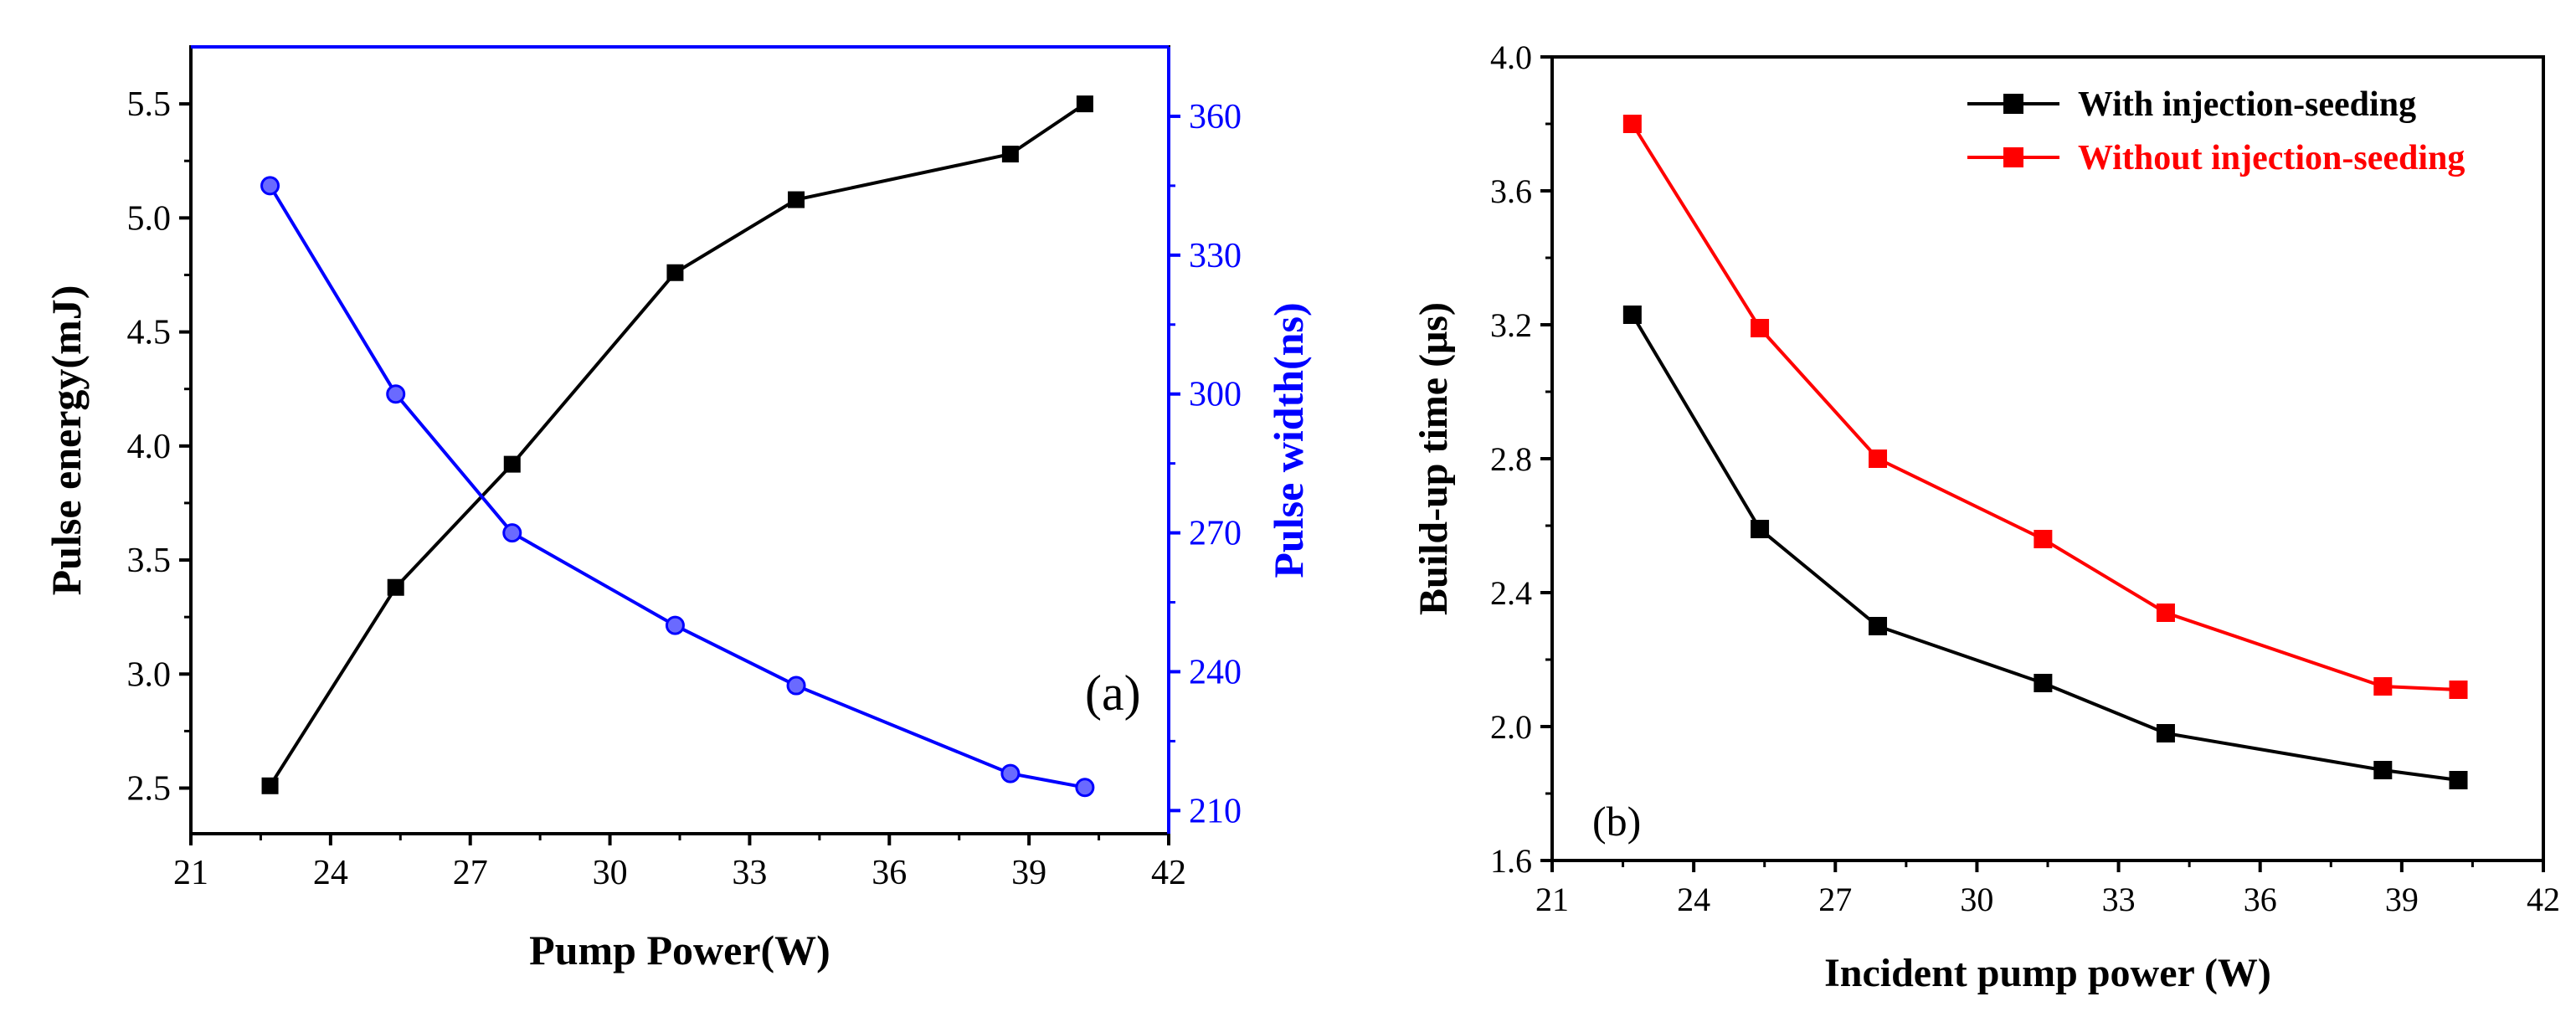 The image size is (2576, 1012). What do you see at coordinates (1511, 861) in the screenshot?
I see `y-tick-label-b: 1.6` at bounding box center [1511, 861].